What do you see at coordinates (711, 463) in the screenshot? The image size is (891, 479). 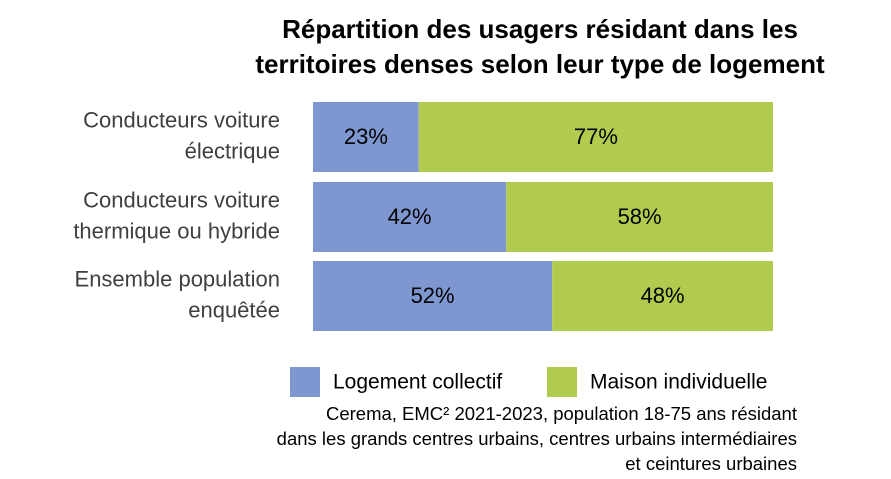 I see `source-note: et ceintures urbaines` at bounding box center [711, 463].